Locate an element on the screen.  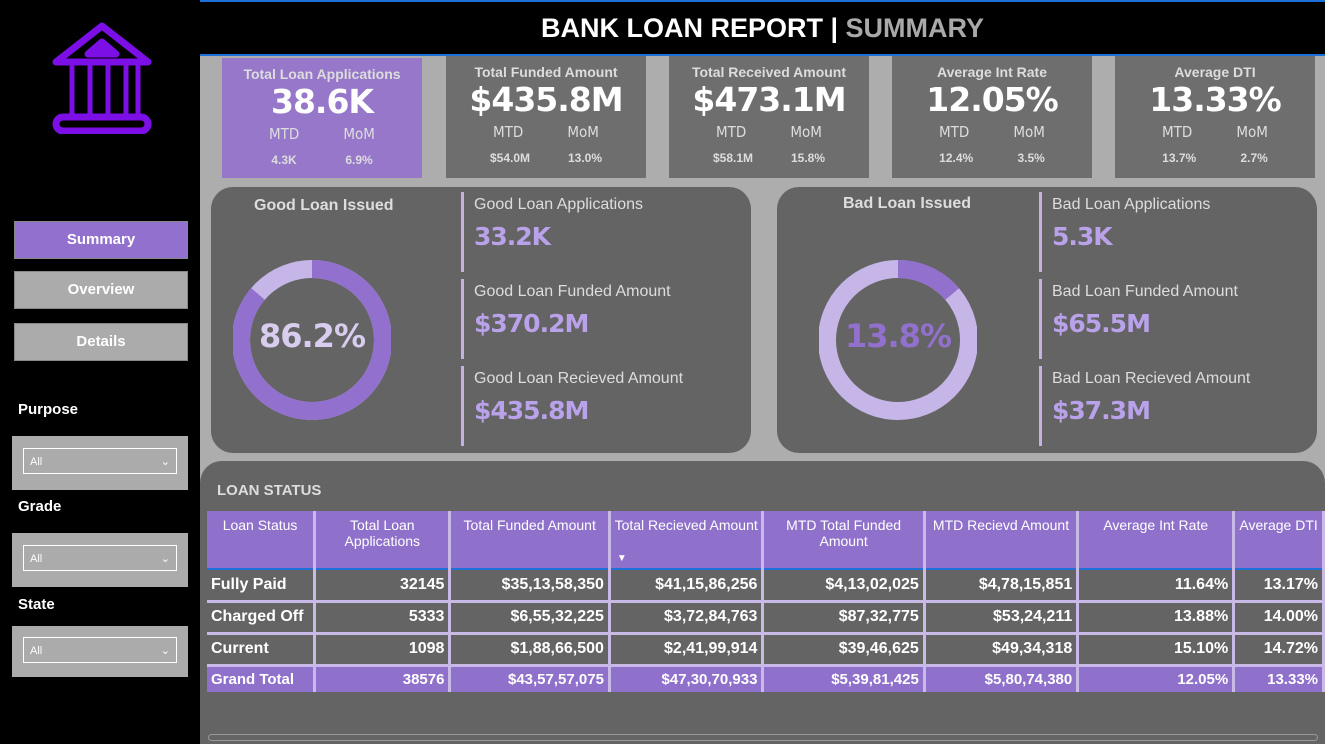
kpi-mtd-value: $58.1M is located at coordinates (733, 158).